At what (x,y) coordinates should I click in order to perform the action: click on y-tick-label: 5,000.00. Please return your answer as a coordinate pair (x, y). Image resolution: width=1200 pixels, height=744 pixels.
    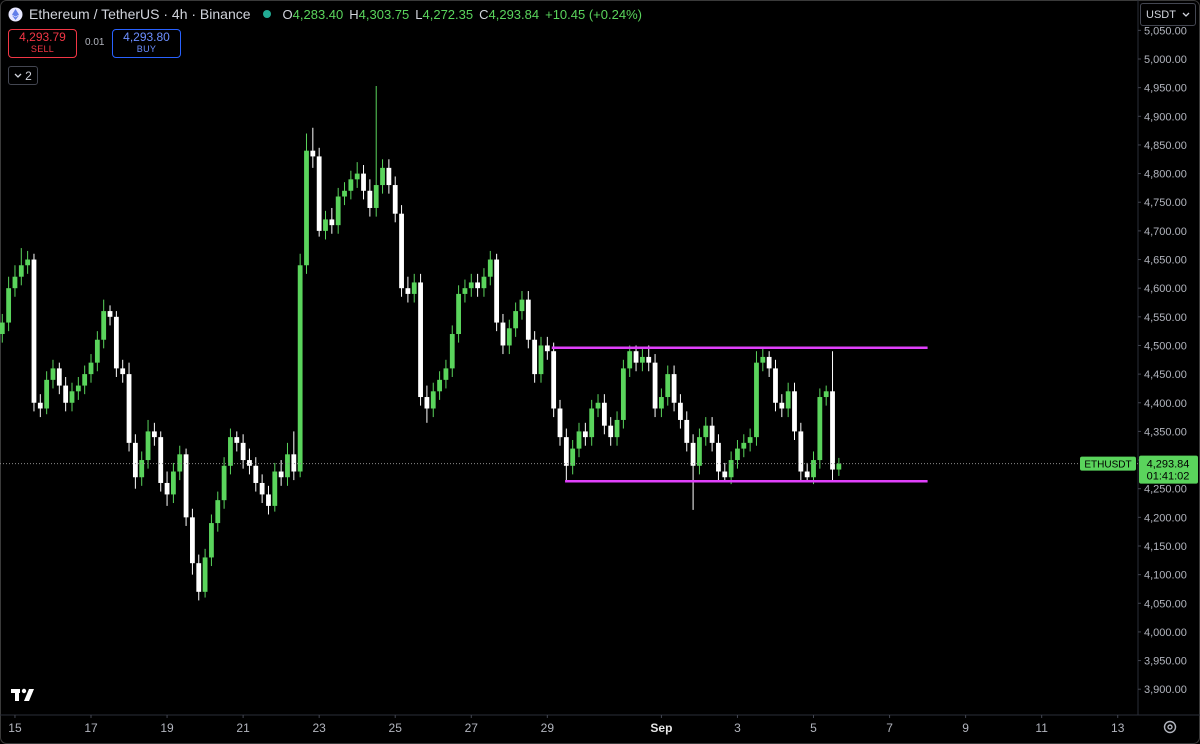
    Looking at the image, I should click on (1165, 60).